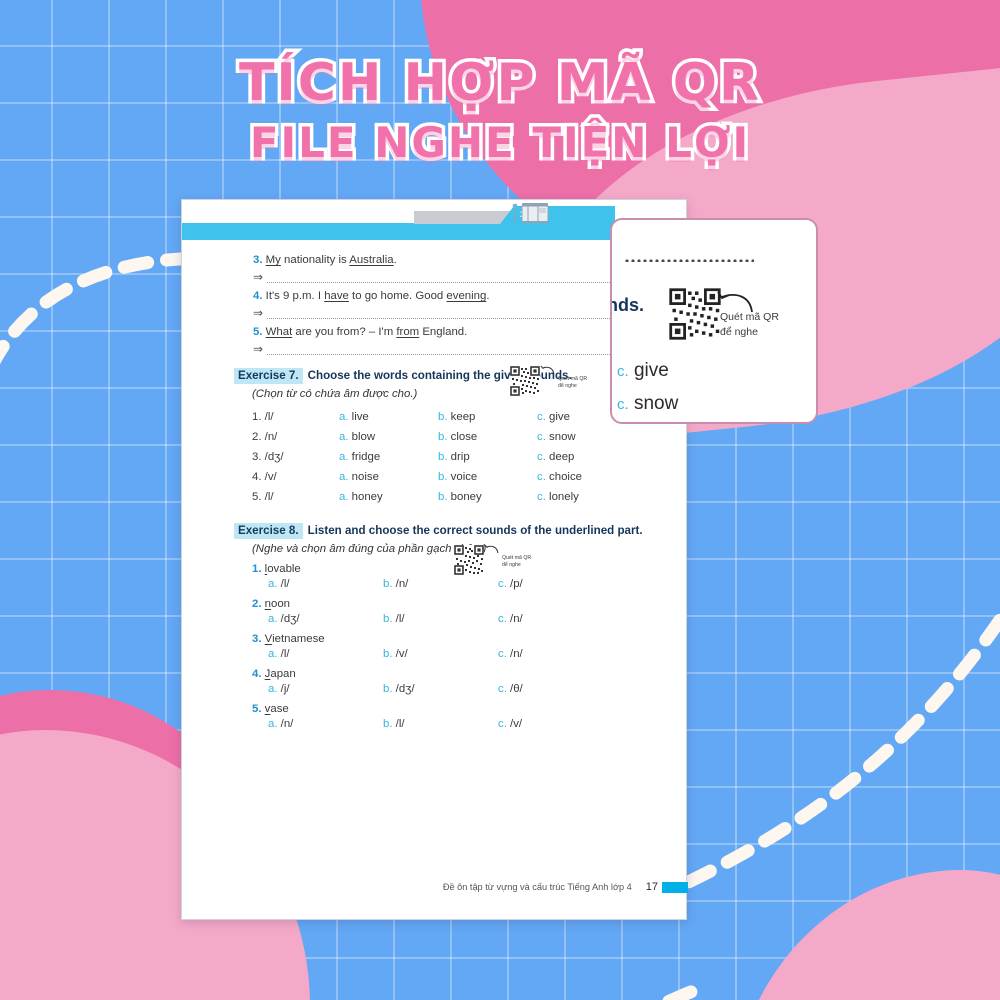 The image size is (1000, 1000). What do you see at coordinates (279, 332) in the screenshot?
I see `q5-part-1: What` at bounding box center [279, 332].